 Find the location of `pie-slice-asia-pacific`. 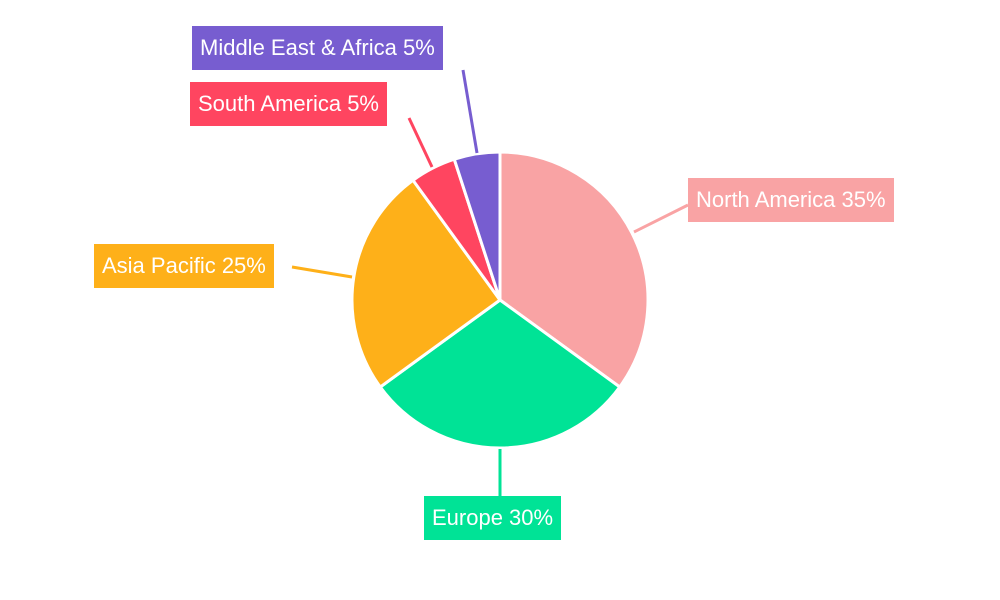

pie-slice-asia-pacific is located at coordinates (426, 284).